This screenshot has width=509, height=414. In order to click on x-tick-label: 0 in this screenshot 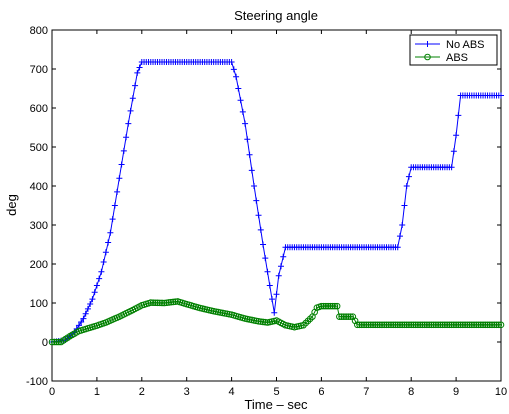, I will do `click(52, 392)`.